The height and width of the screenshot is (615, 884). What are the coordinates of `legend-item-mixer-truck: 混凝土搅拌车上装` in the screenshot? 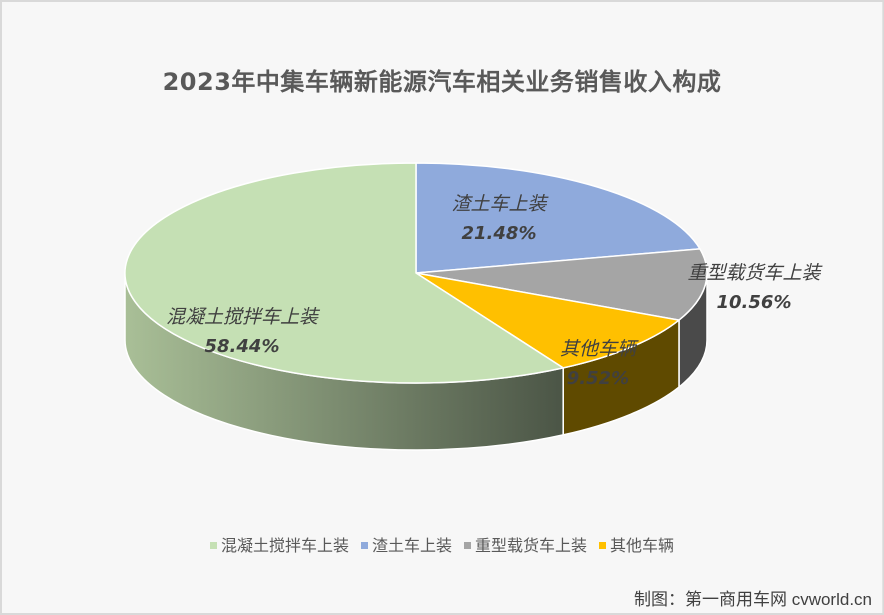 It's located at (279, 544).